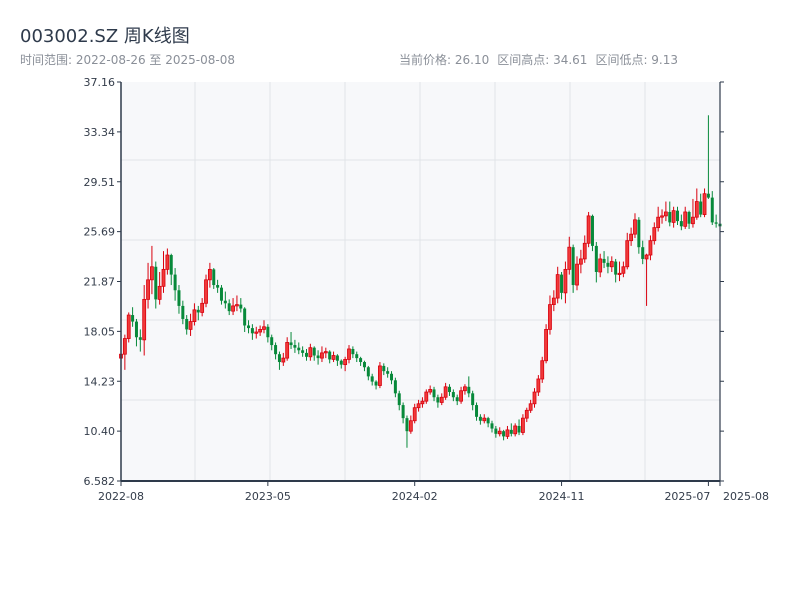  I want to click on price-stats: 当前价格: 26.10 区间高点: 34.61 区间低点: 9.13, so click(538, 59).